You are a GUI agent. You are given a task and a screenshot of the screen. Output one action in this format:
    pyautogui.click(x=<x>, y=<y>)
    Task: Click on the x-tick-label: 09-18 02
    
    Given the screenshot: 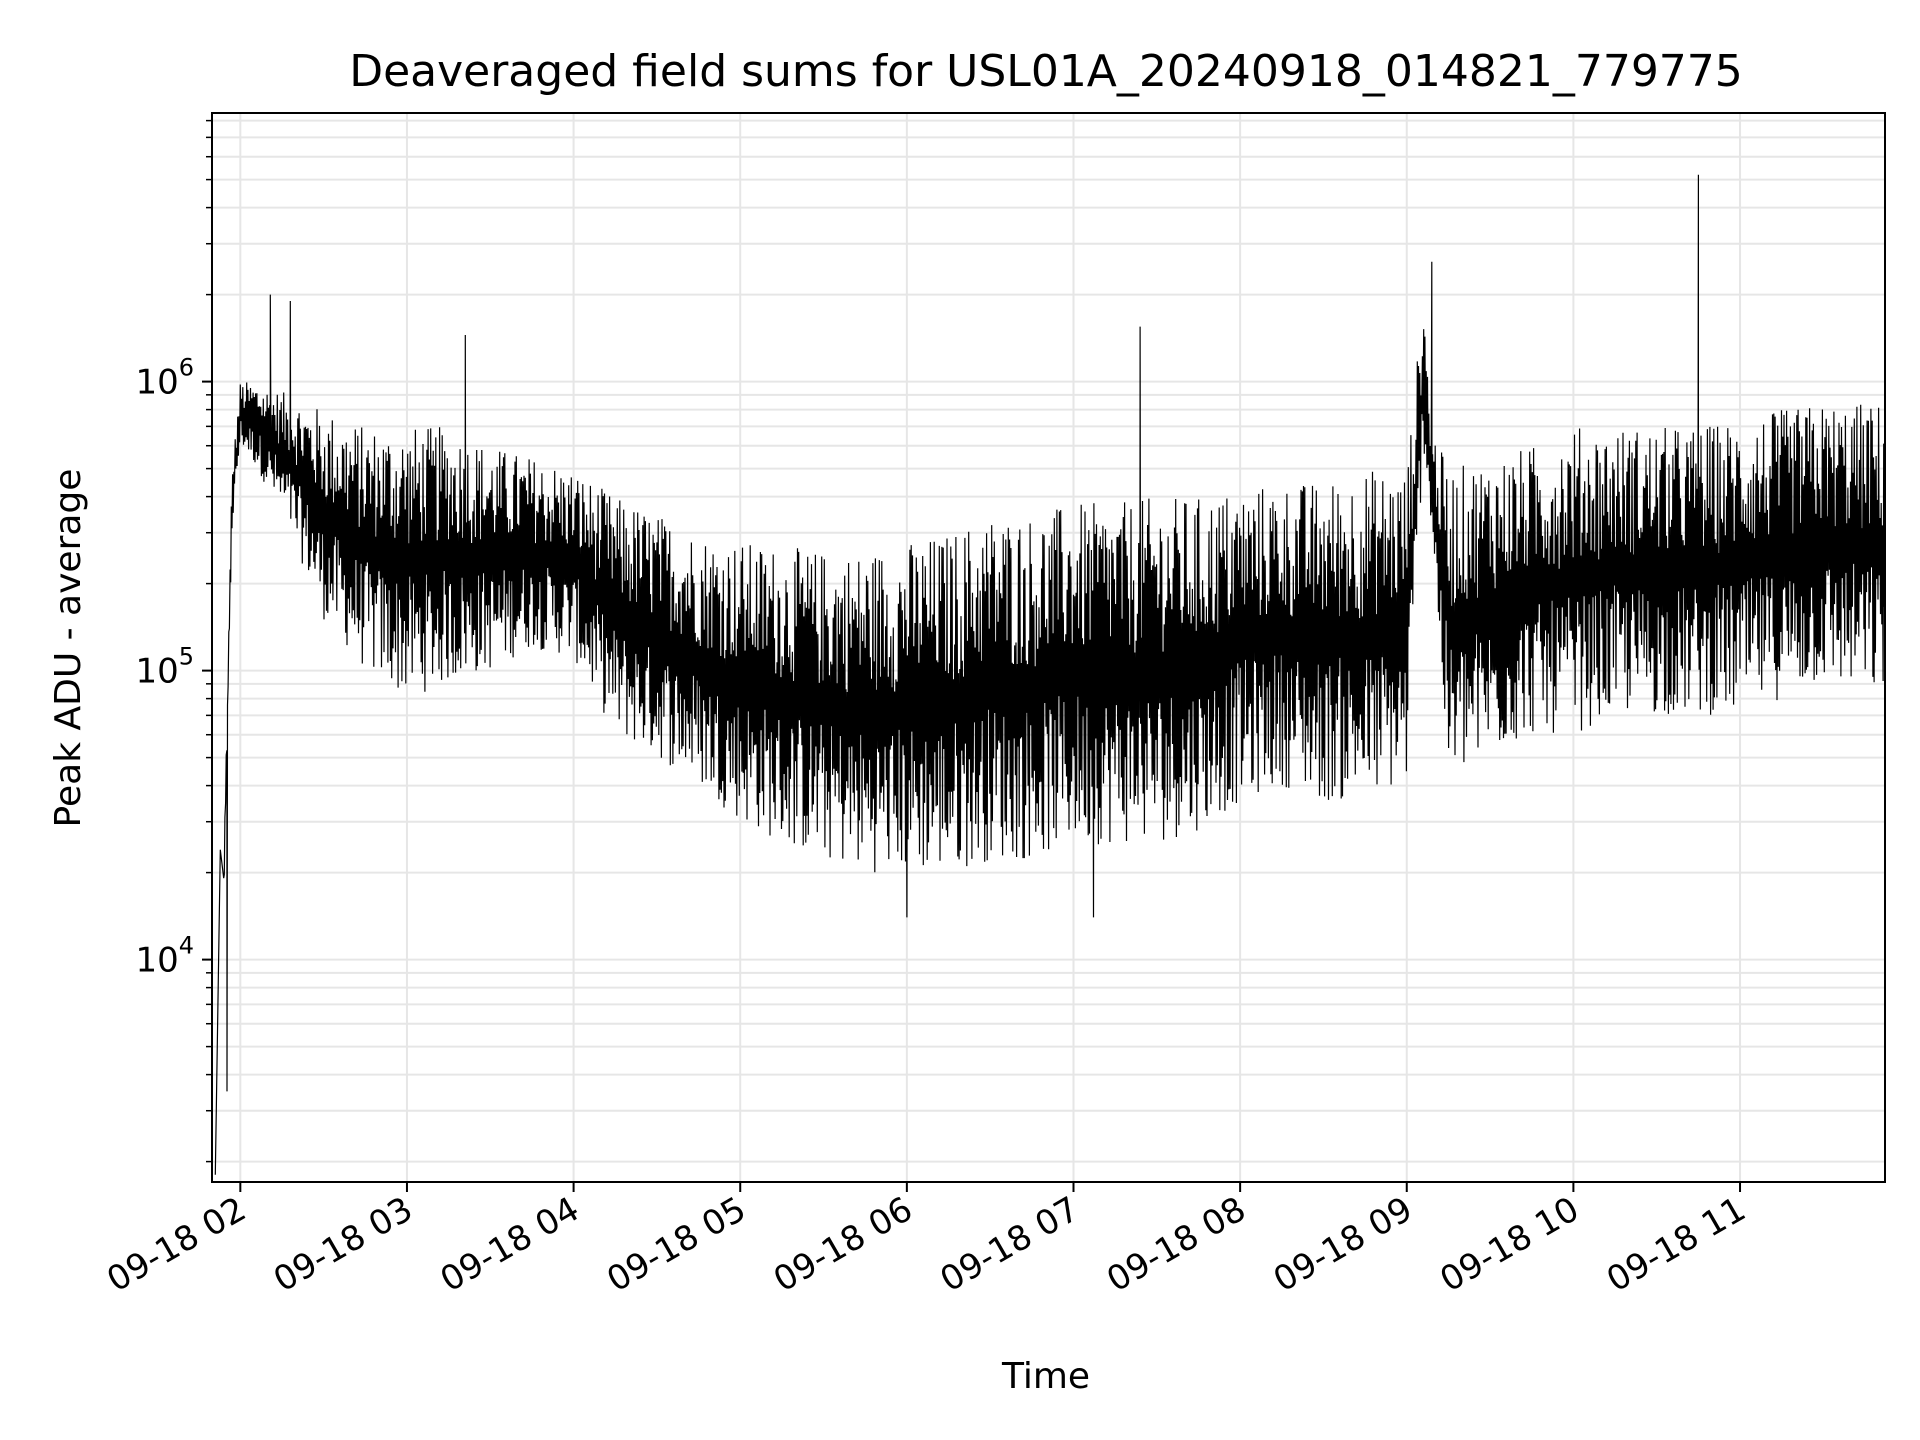 What is the action you would take?
    pyautogui.click(x=176, y=1244)
    